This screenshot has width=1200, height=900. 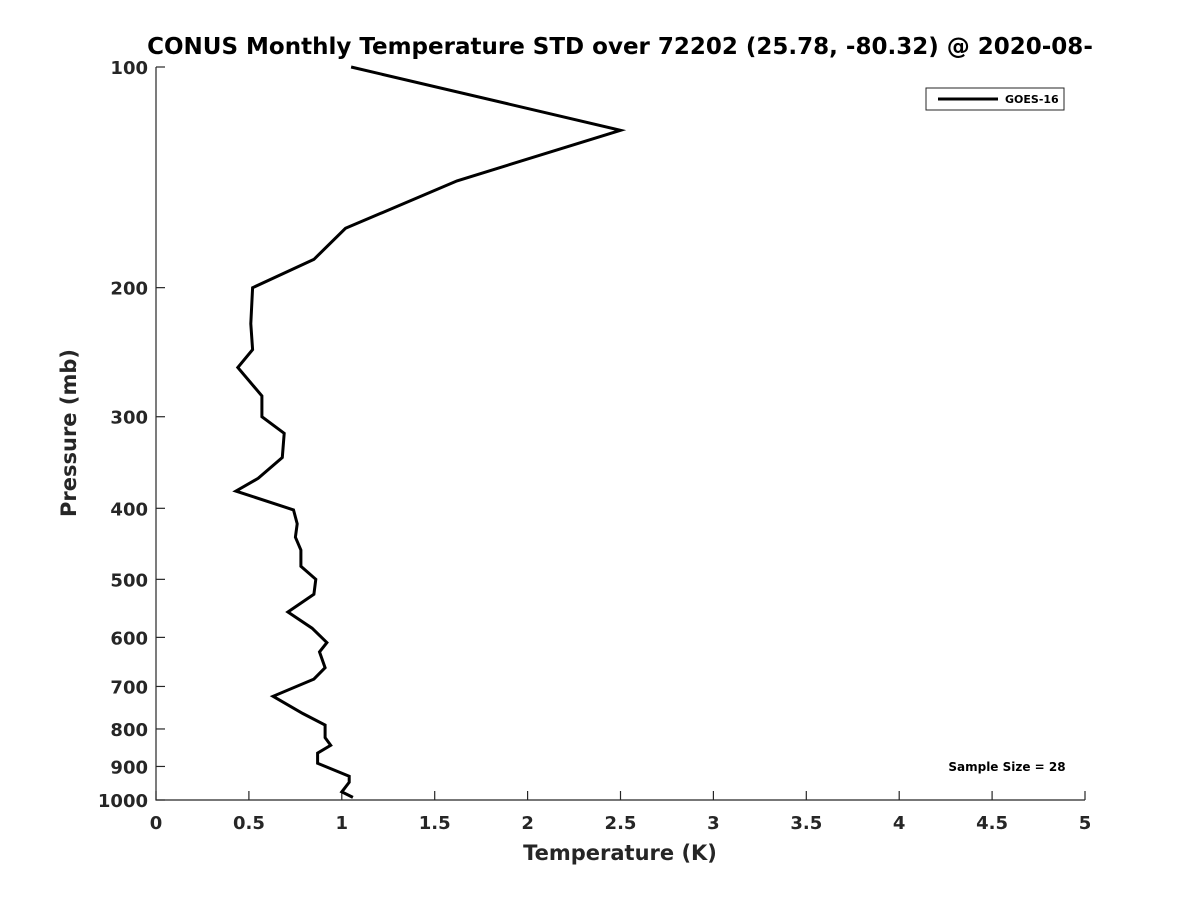 What do you see at coordinates (1032, 99) in the screenshot?
I see `legend-entry-goes-16: GOES-16` at bounding box center [1032, 99].